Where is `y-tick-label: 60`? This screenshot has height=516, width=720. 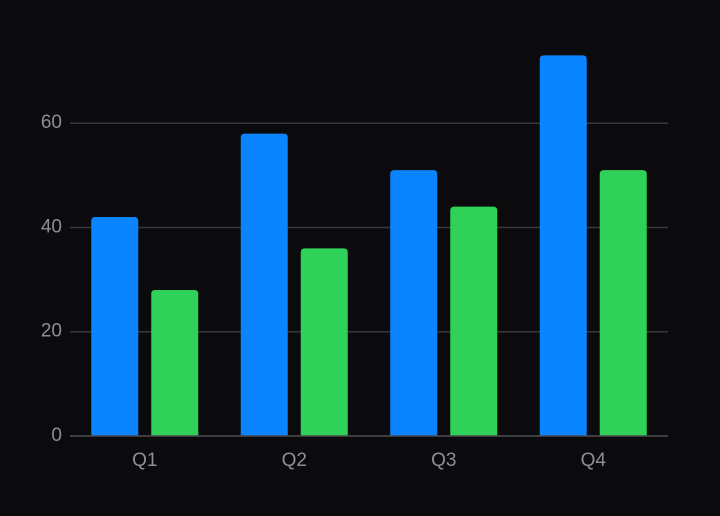
y-tick-label: 60 is located at coordinates (51, 122).